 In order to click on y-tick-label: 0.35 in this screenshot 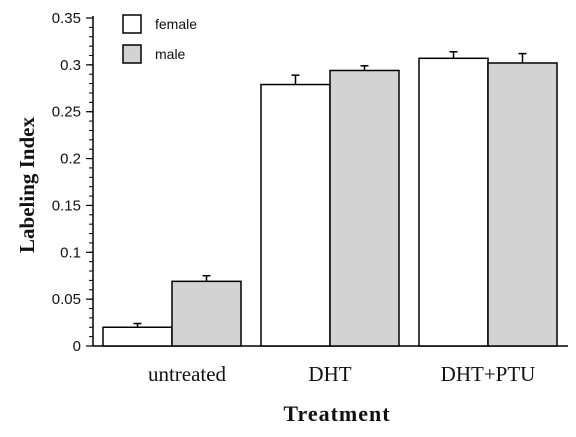, I will do `click(66, 18)`.